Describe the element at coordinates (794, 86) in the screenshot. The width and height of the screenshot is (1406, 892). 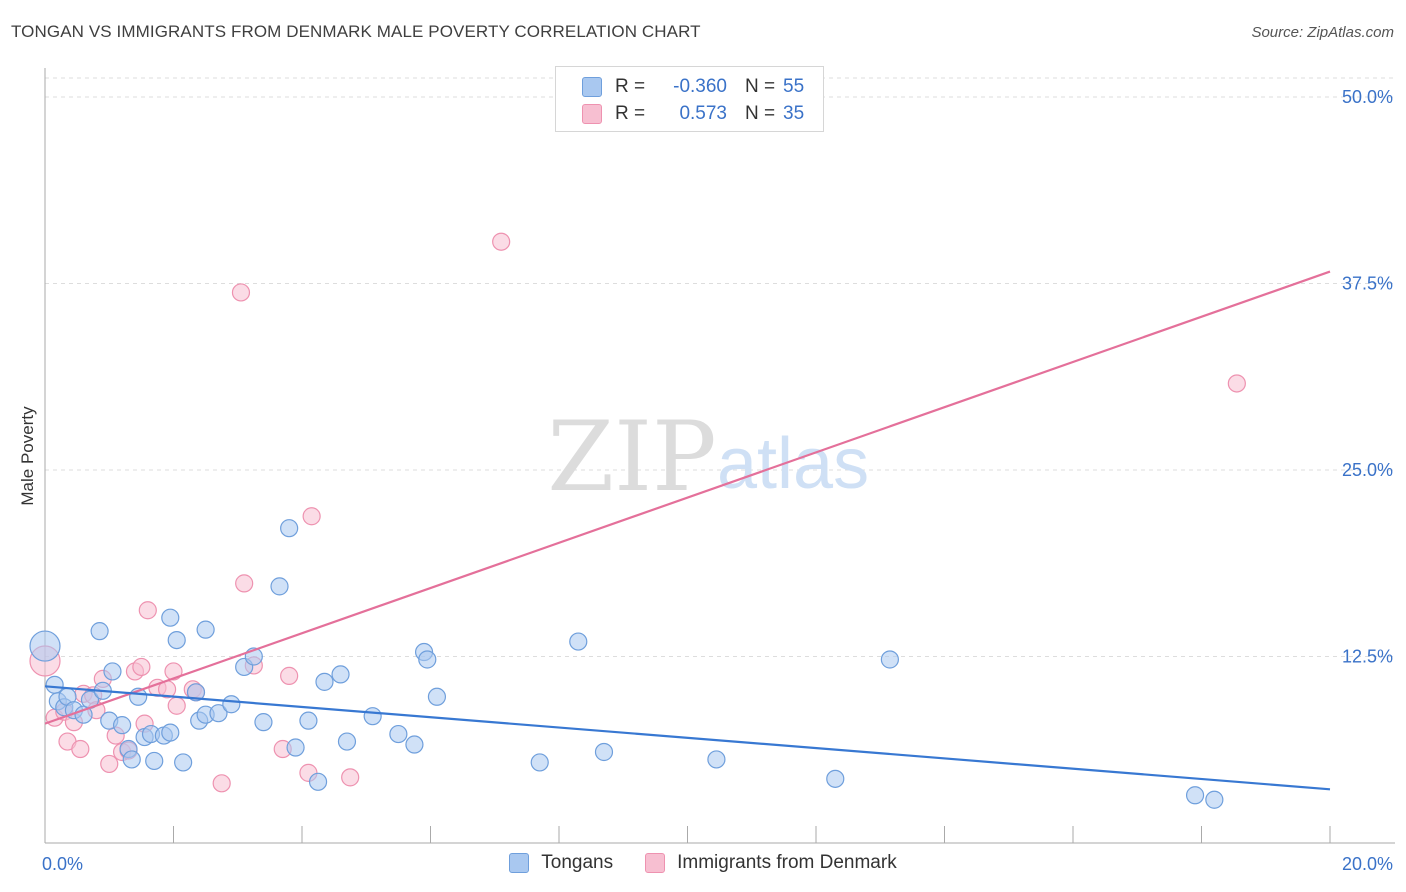
I see `n-value: 55` at that location.